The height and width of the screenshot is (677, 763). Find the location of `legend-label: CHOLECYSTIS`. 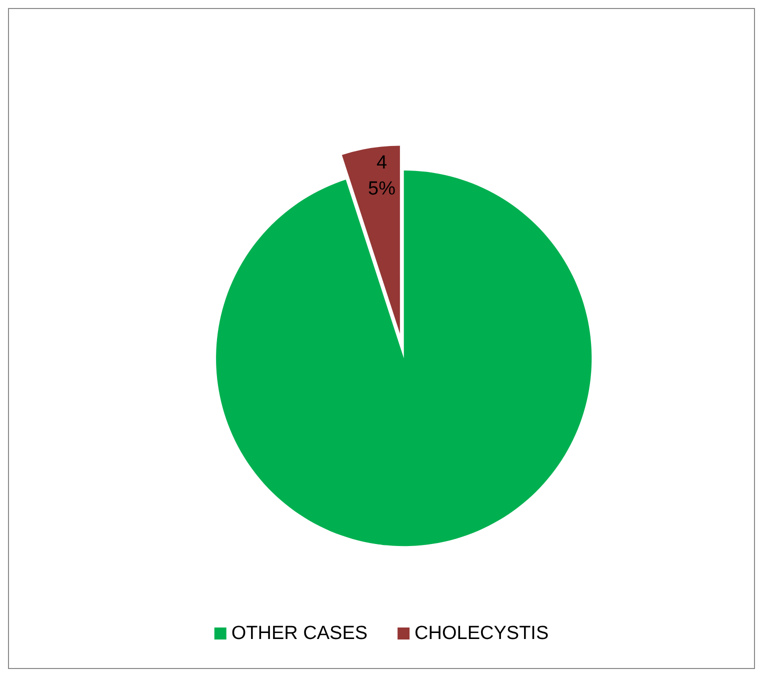

legend-label: CHOLECYSTIS is located at coordinates (481, 633).